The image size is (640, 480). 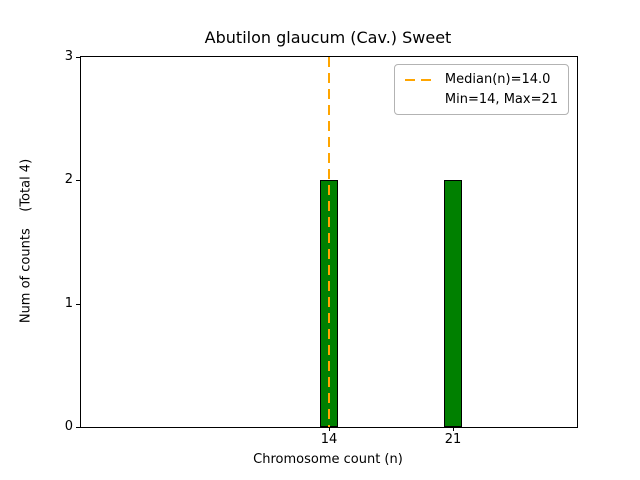 What do you see at coordinates (421, 100) in the screenshot?
I see `legend-spacer` at bounding box center [421, 100].